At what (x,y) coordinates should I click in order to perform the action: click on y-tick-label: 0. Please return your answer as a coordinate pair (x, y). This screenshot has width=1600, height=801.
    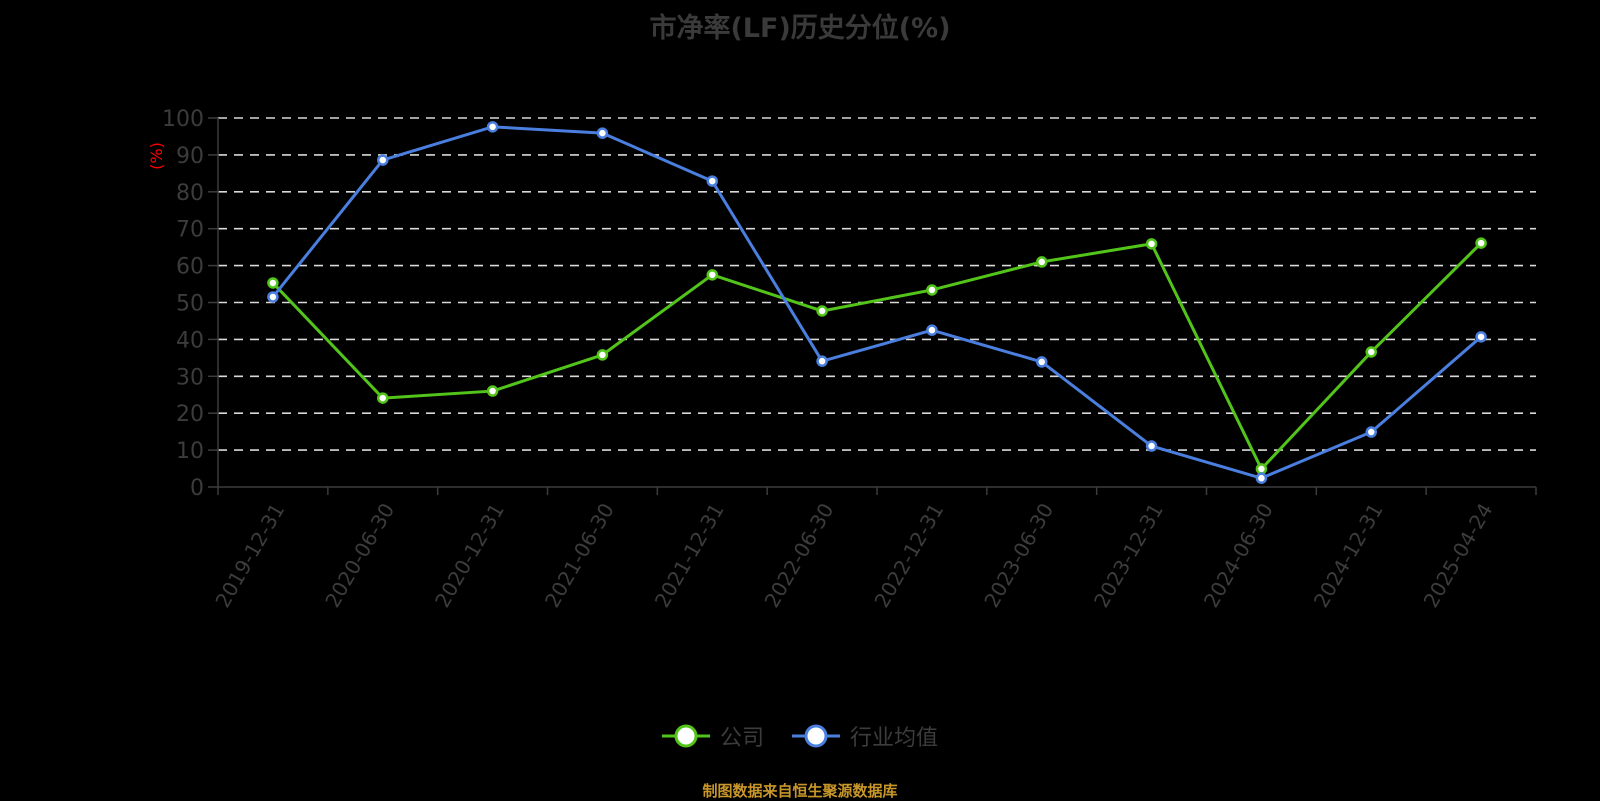
    Looking at the image, I should click on (197, 488).